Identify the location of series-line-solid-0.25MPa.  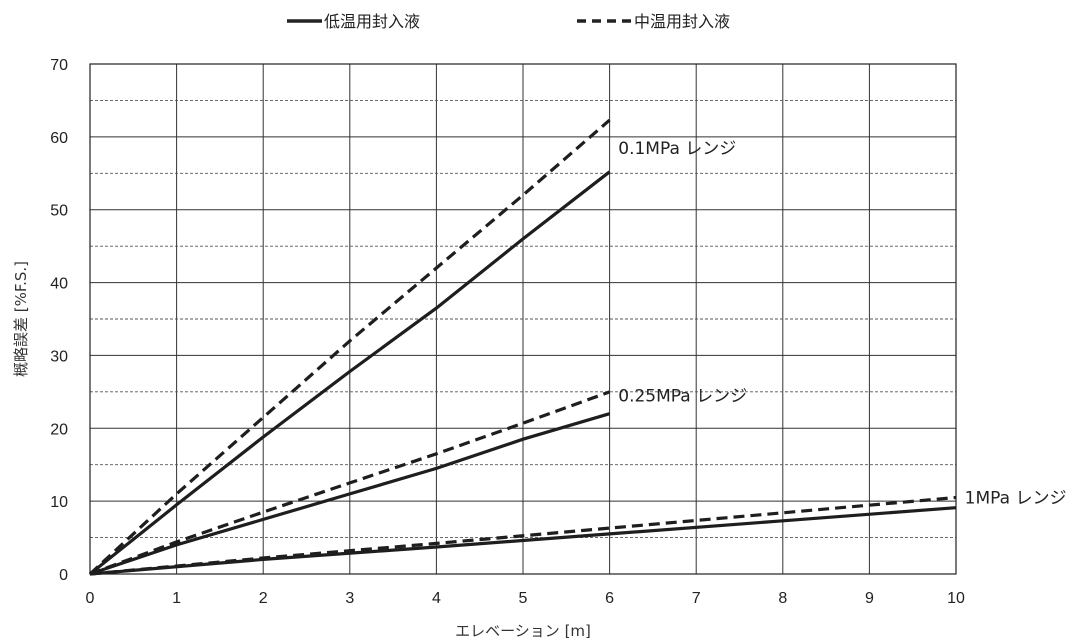
(350, 494).